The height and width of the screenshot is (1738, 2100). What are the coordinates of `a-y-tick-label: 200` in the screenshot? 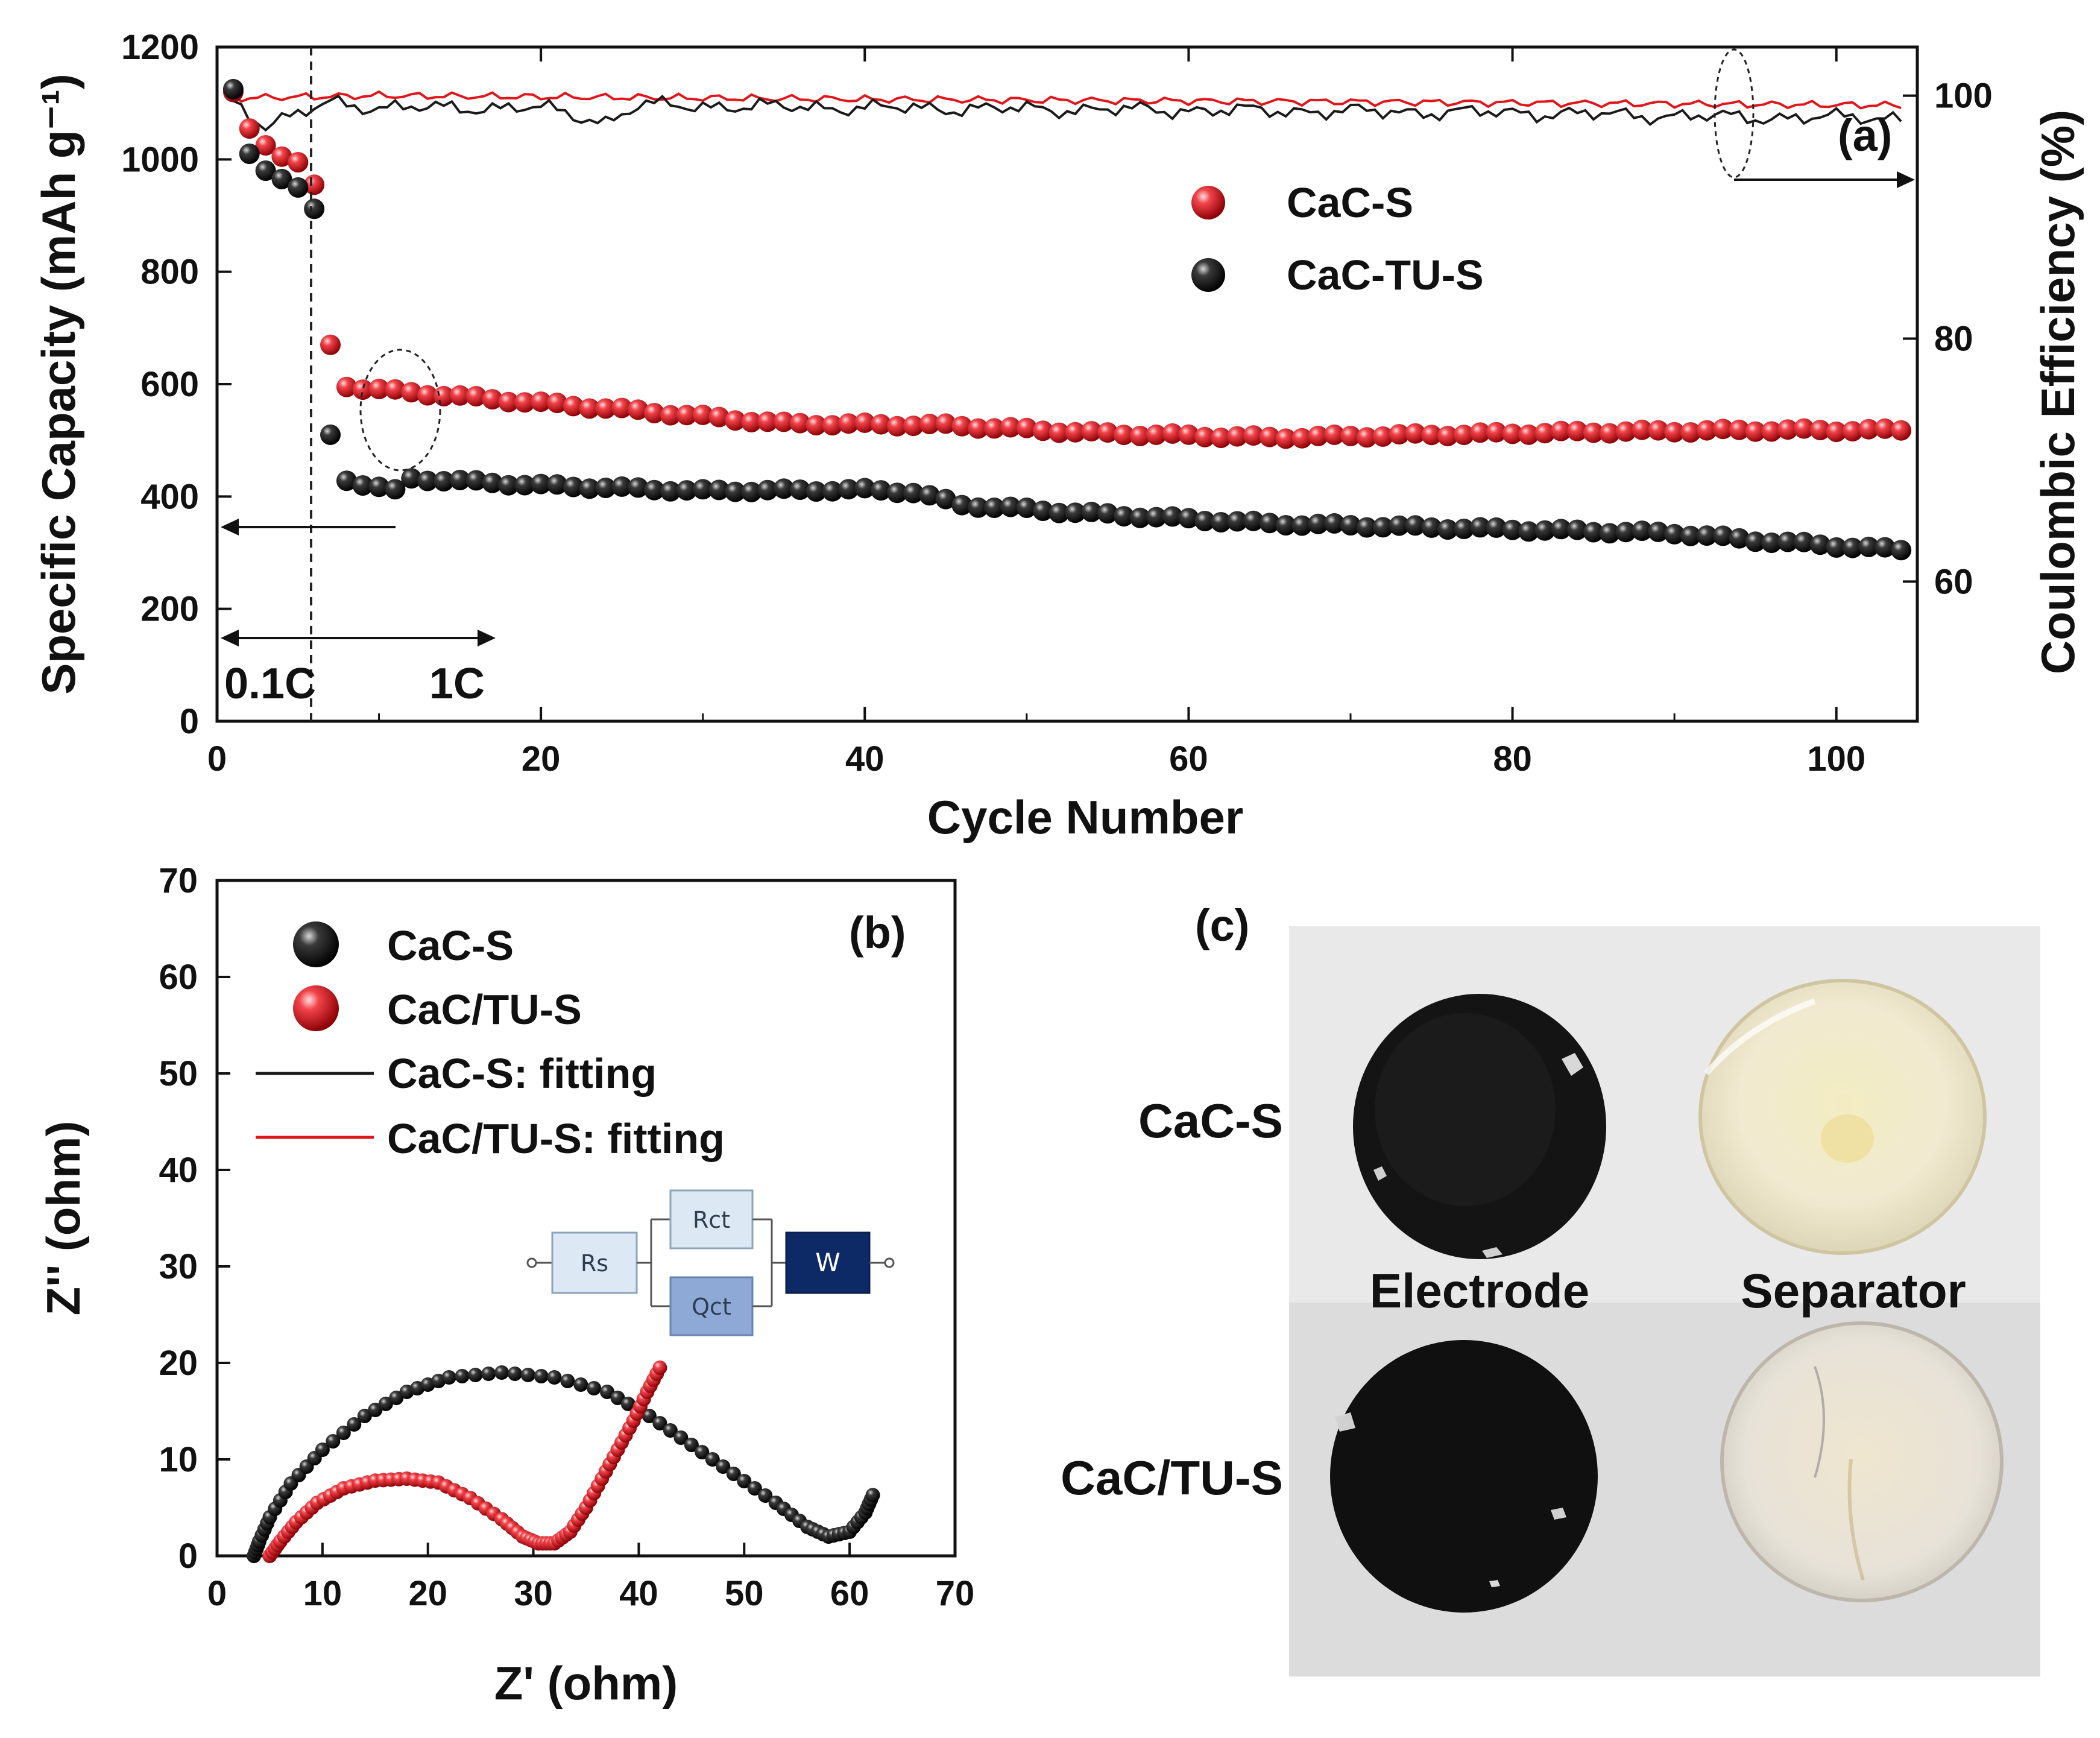 It's located at (169, 609).